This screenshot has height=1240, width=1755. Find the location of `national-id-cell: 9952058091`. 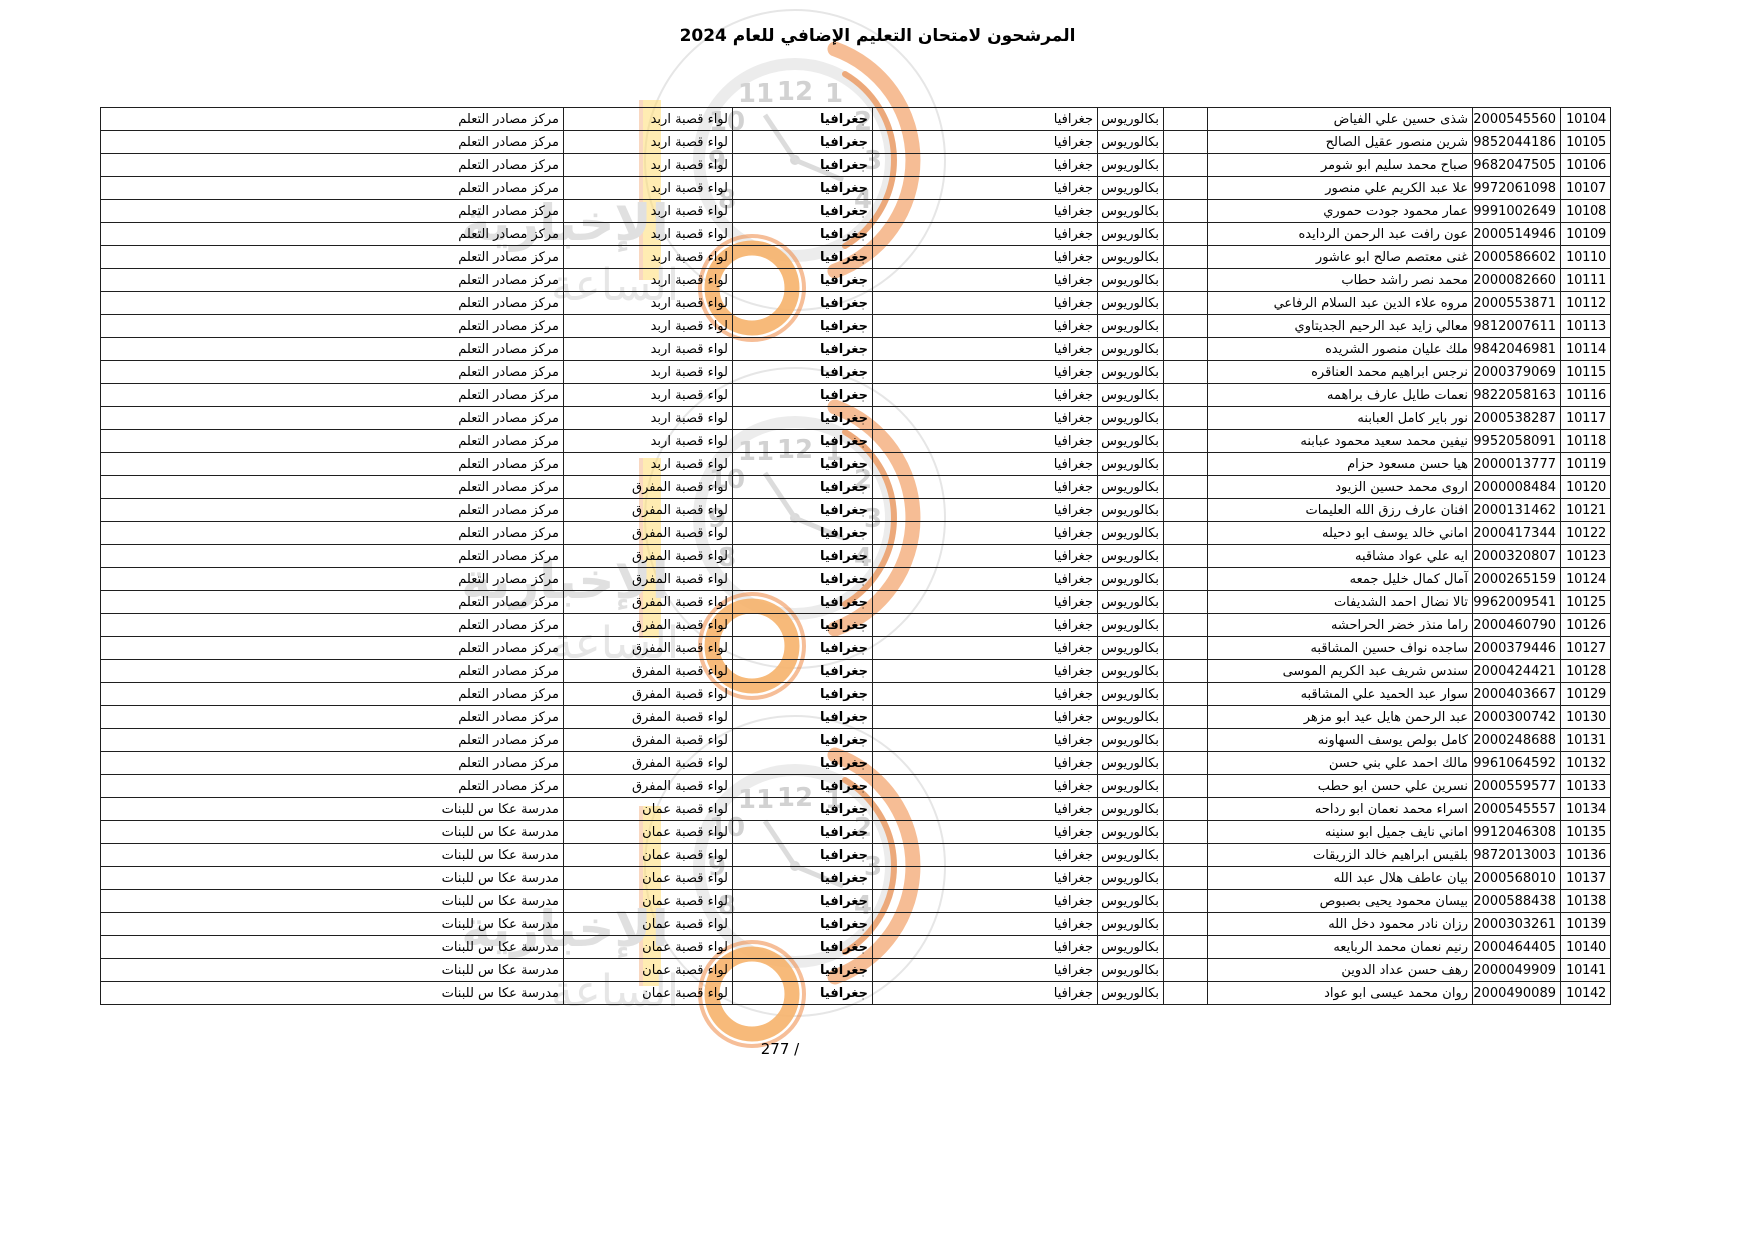

national-id-cell: 9952058091 is located at coordinates (1516, 441).